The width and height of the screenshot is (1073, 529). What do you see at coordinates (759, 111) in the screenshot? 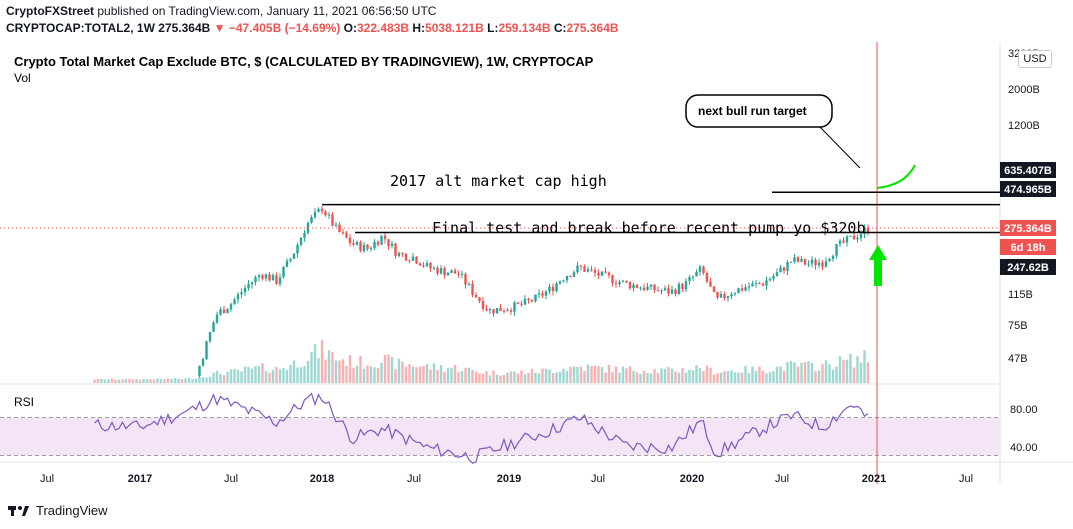
I see `bull-target-callout` at bounding box center [759, 111].